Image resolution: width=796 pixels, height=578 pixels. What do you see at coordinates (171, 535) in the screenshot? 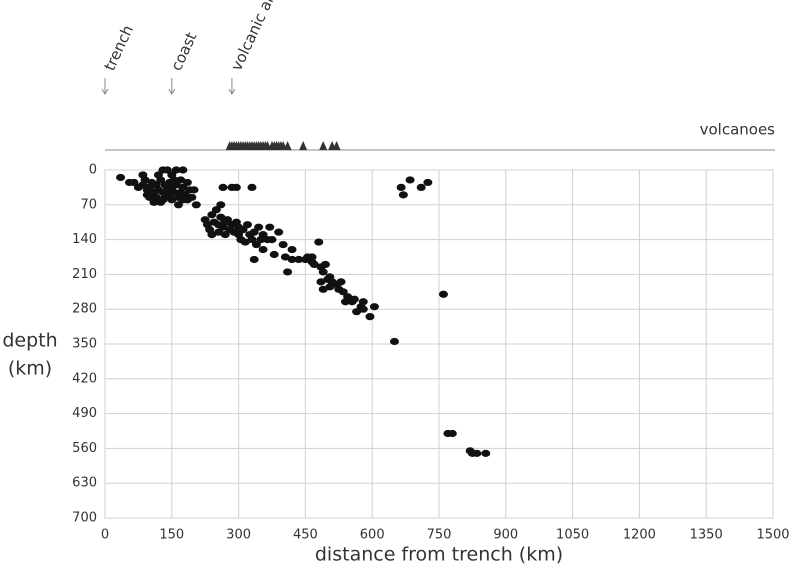
I see `x-tick-label: 150` at bounding box center [171, 535].